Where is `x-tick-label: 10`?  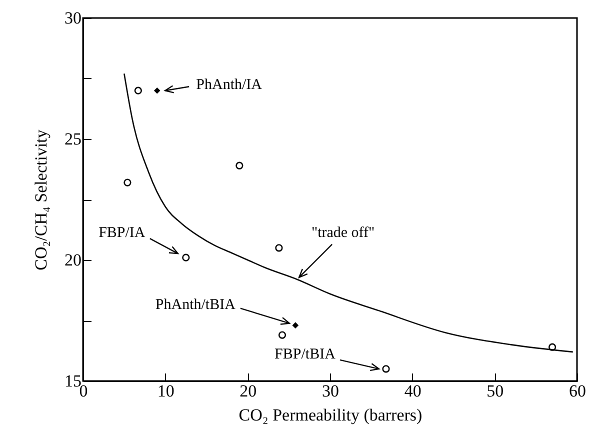 x-tick-label: 10 is located at coordinates (165, 391).